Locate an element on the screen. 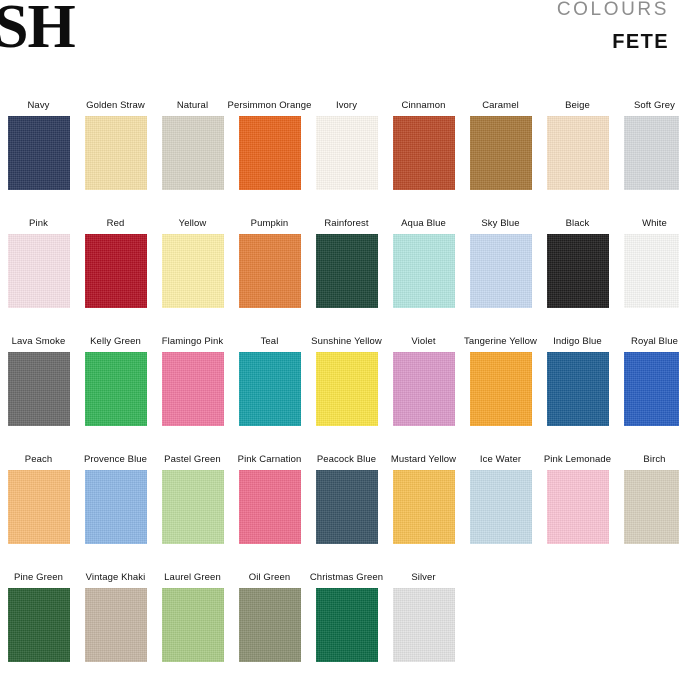 The height and width of the screenshot is (690, 679). swatch-label: Mustard Yellow is located at coordinates (423, 462).